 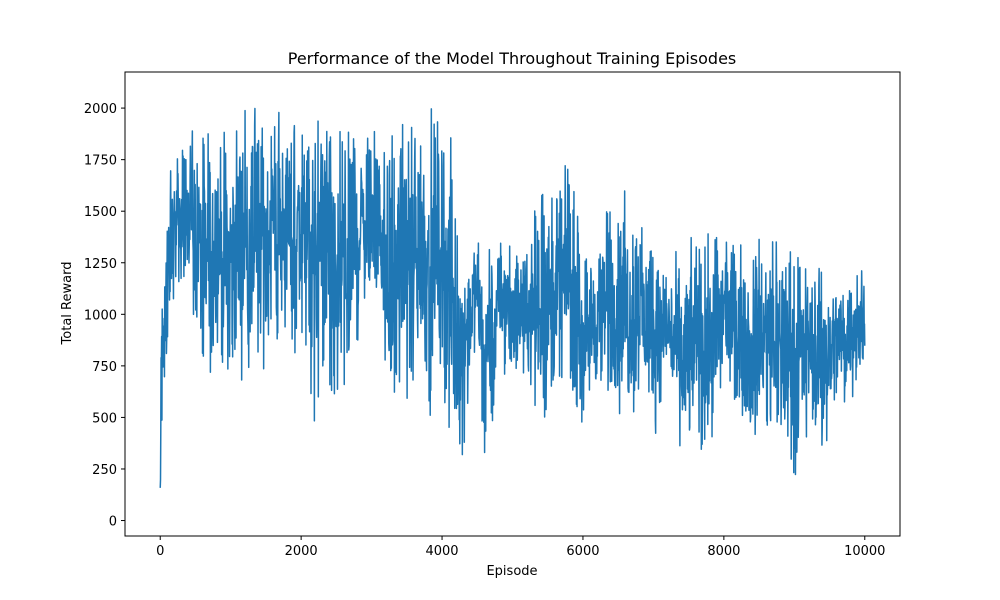 What do you see at coordinates (723, 551) in the screenshot?
I see `x-tick-label: 8000` at bounding box center [723, 551].